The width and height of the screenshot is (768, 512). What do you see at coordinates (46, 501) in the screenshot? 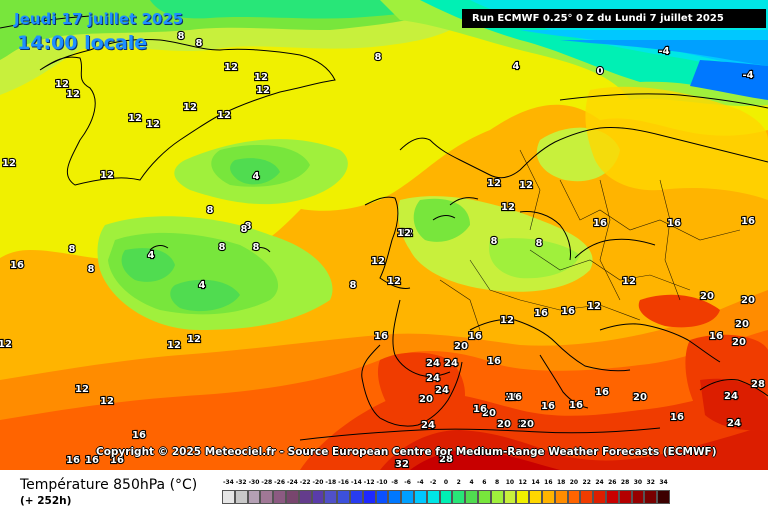
I see `lead-time: (+ 252h)` at bounding box center [46, 501].